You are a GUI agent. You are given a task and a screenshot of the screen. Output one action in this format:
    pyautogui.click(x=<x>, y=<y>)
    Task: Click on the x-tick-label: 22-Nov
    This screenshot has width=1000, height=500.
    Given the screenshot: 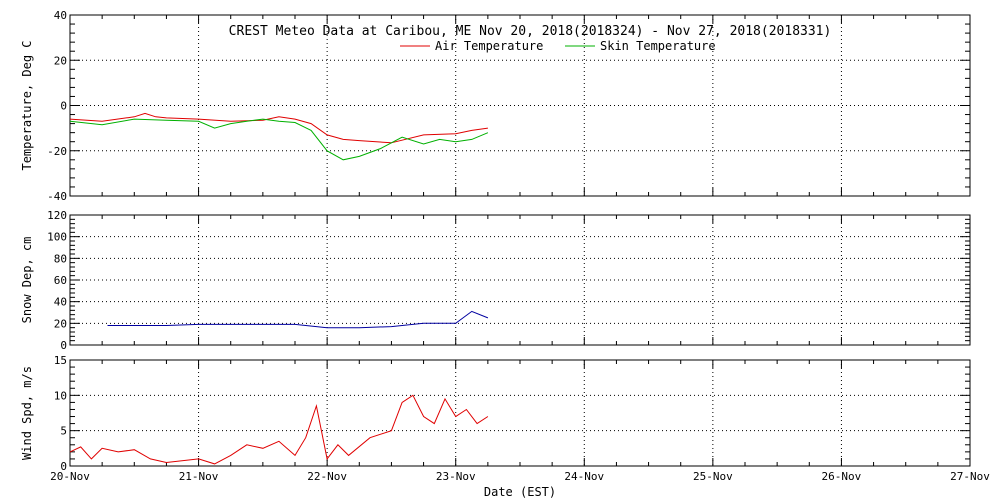 What is the action you would take?
    pyautogui.click(x=327, y=476)
    